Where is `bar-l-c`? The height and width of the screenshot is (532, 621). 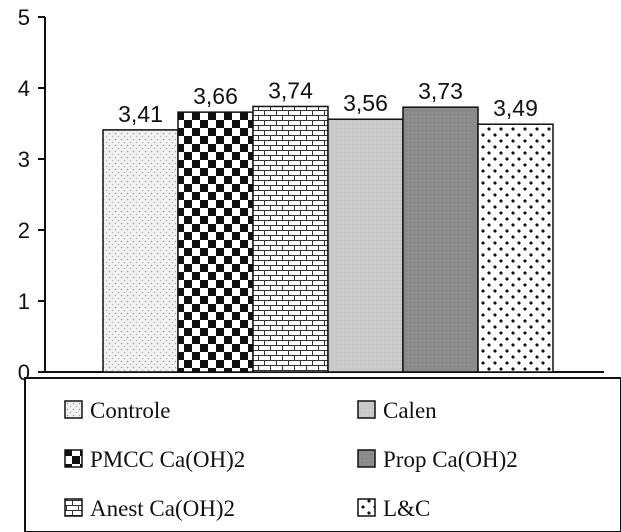 bar-l-c is located at coordinates (515, 248).